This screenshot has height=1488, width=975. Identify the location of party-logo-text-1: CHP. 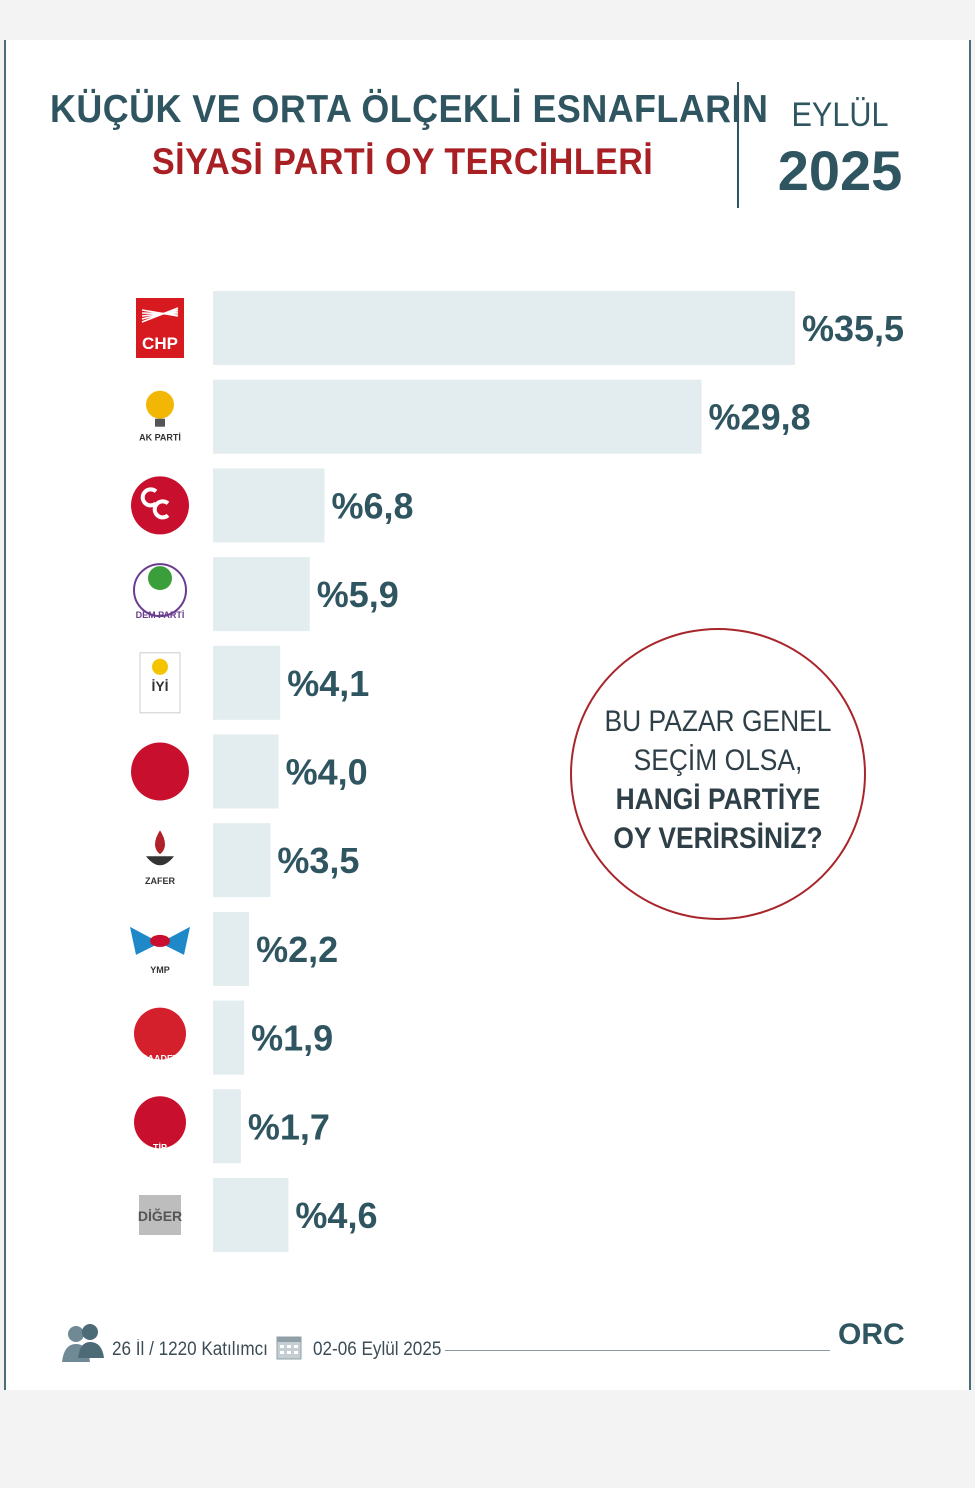
(160, 343).